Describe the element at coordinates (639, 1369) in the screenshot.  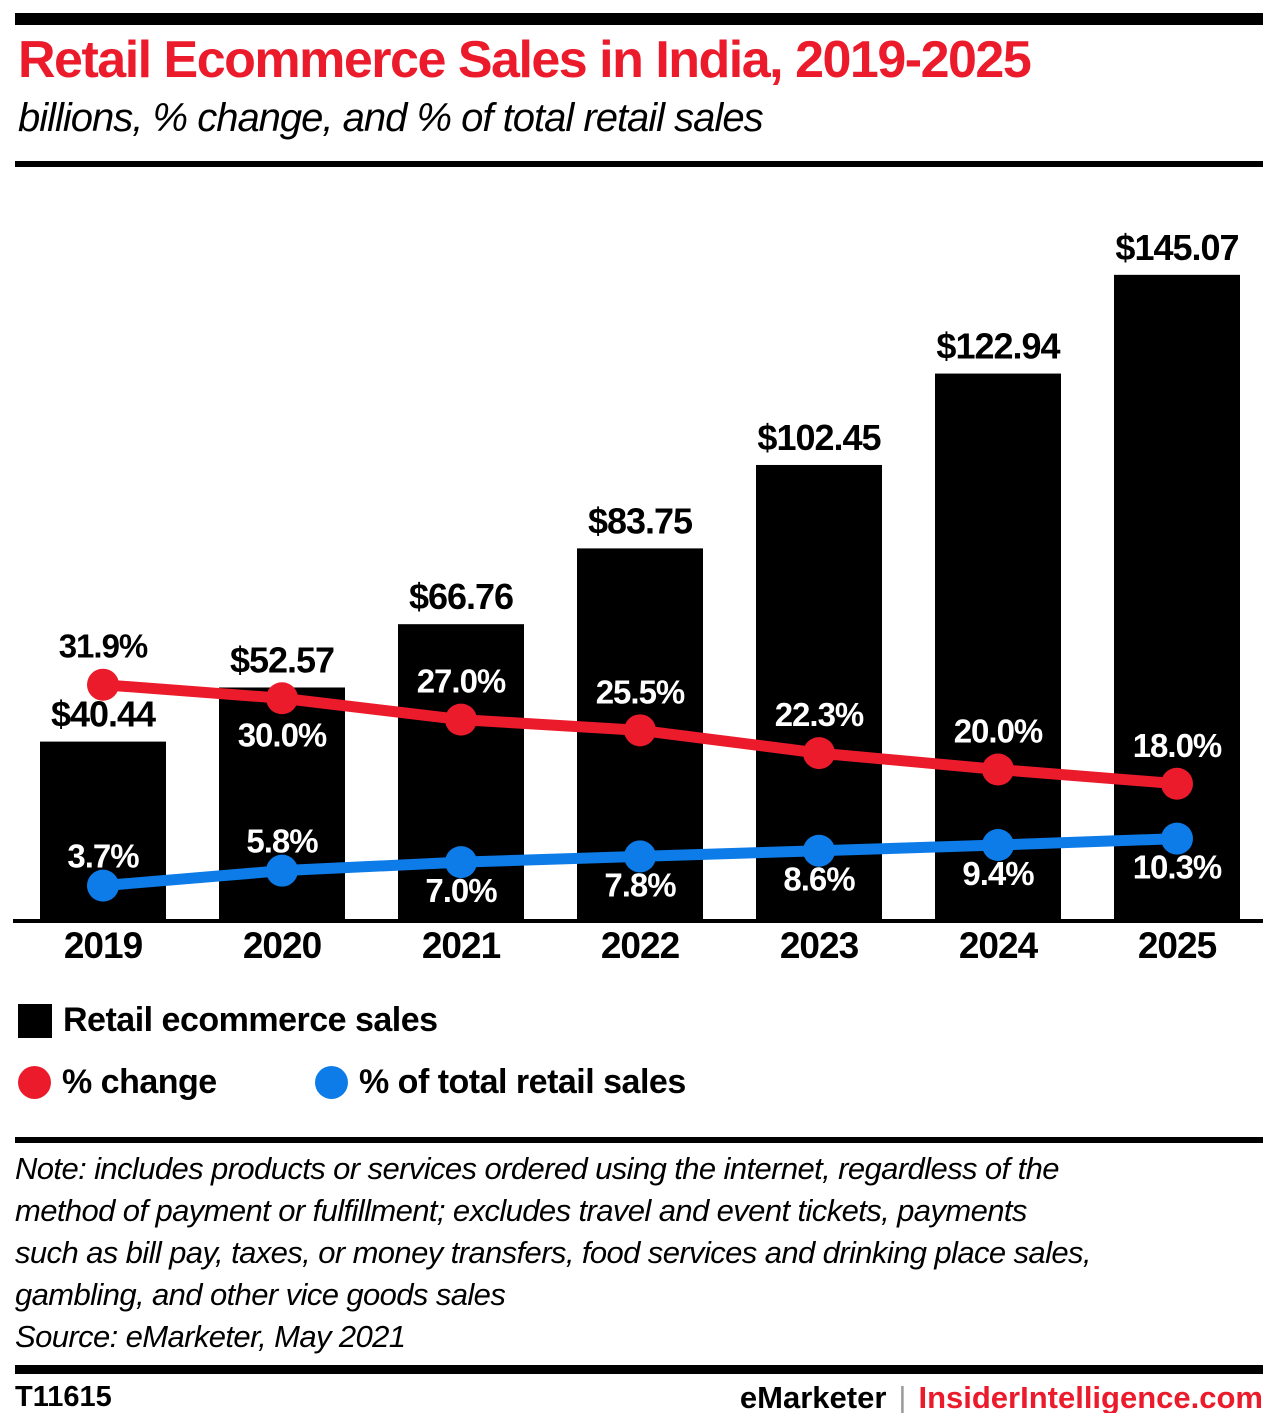
I see `footer-divider` at that location.